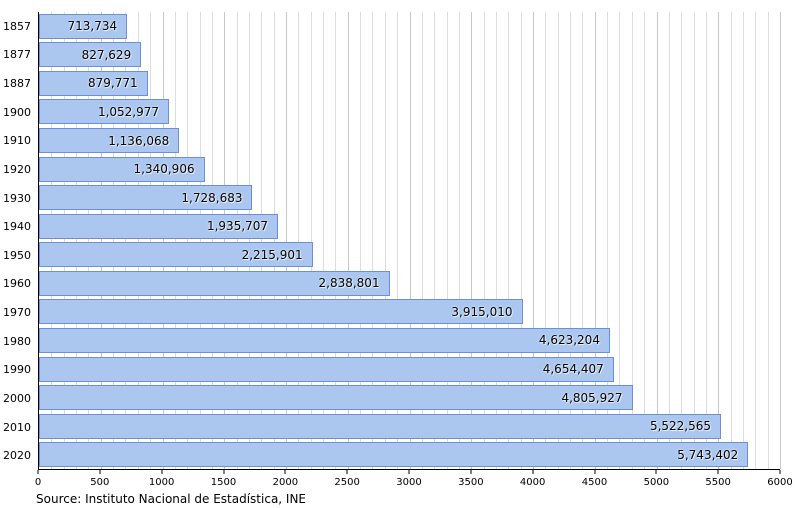 This screenshot has width=800, height=508. I want to click on bar-1970: 3,915,010, so click(281, 312).